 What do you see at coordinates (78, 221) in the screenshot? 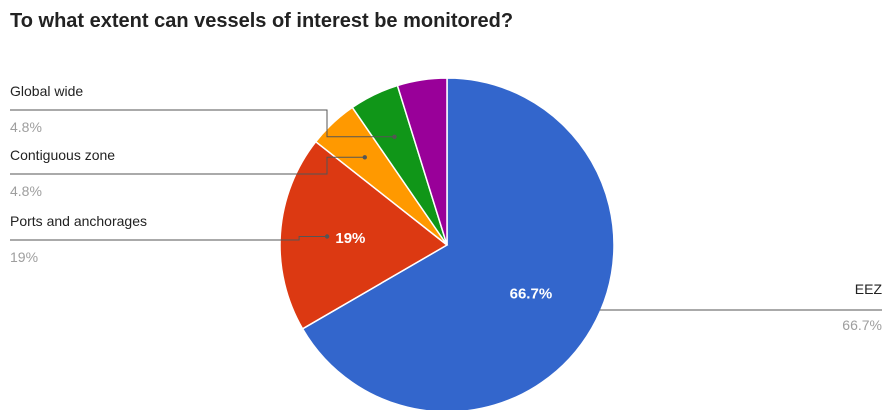
I see `callout-name-ports-and-anchorages: Ports and anchorages` at bounding box center [78, 221].